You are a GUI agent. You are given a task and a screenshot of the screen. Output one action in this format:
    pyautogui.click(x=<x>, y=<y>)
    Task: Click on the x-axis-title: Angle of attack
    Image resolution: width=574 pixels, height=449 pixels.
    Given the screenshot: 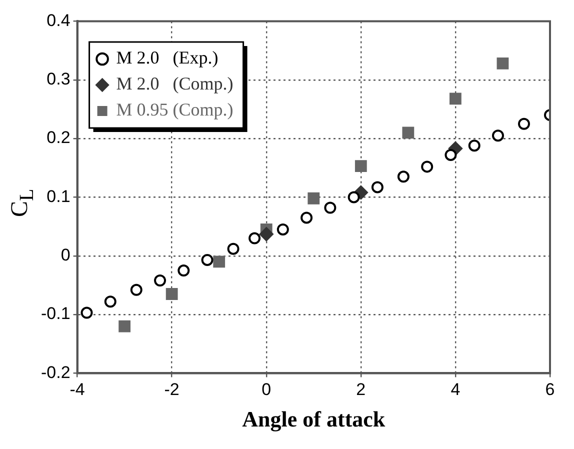 What is the action you would take?
    pyautogui.click(x=314, y=419)
    